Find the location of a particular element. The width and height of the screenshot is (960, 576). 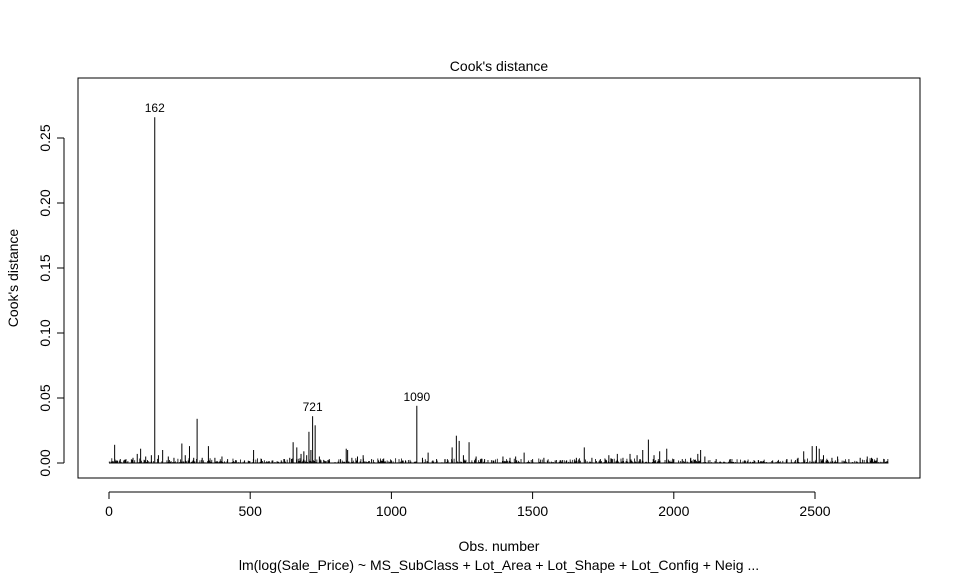

y-tick-label-0: 0.00 is located at coordinates (45, 462).